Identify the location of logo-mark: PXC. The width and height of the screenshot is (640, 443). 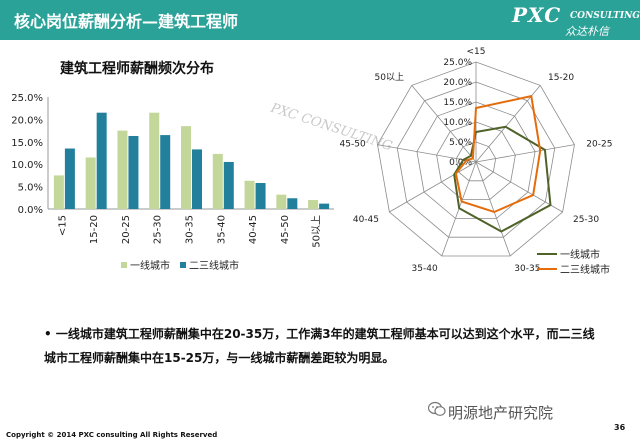
(537, 15).